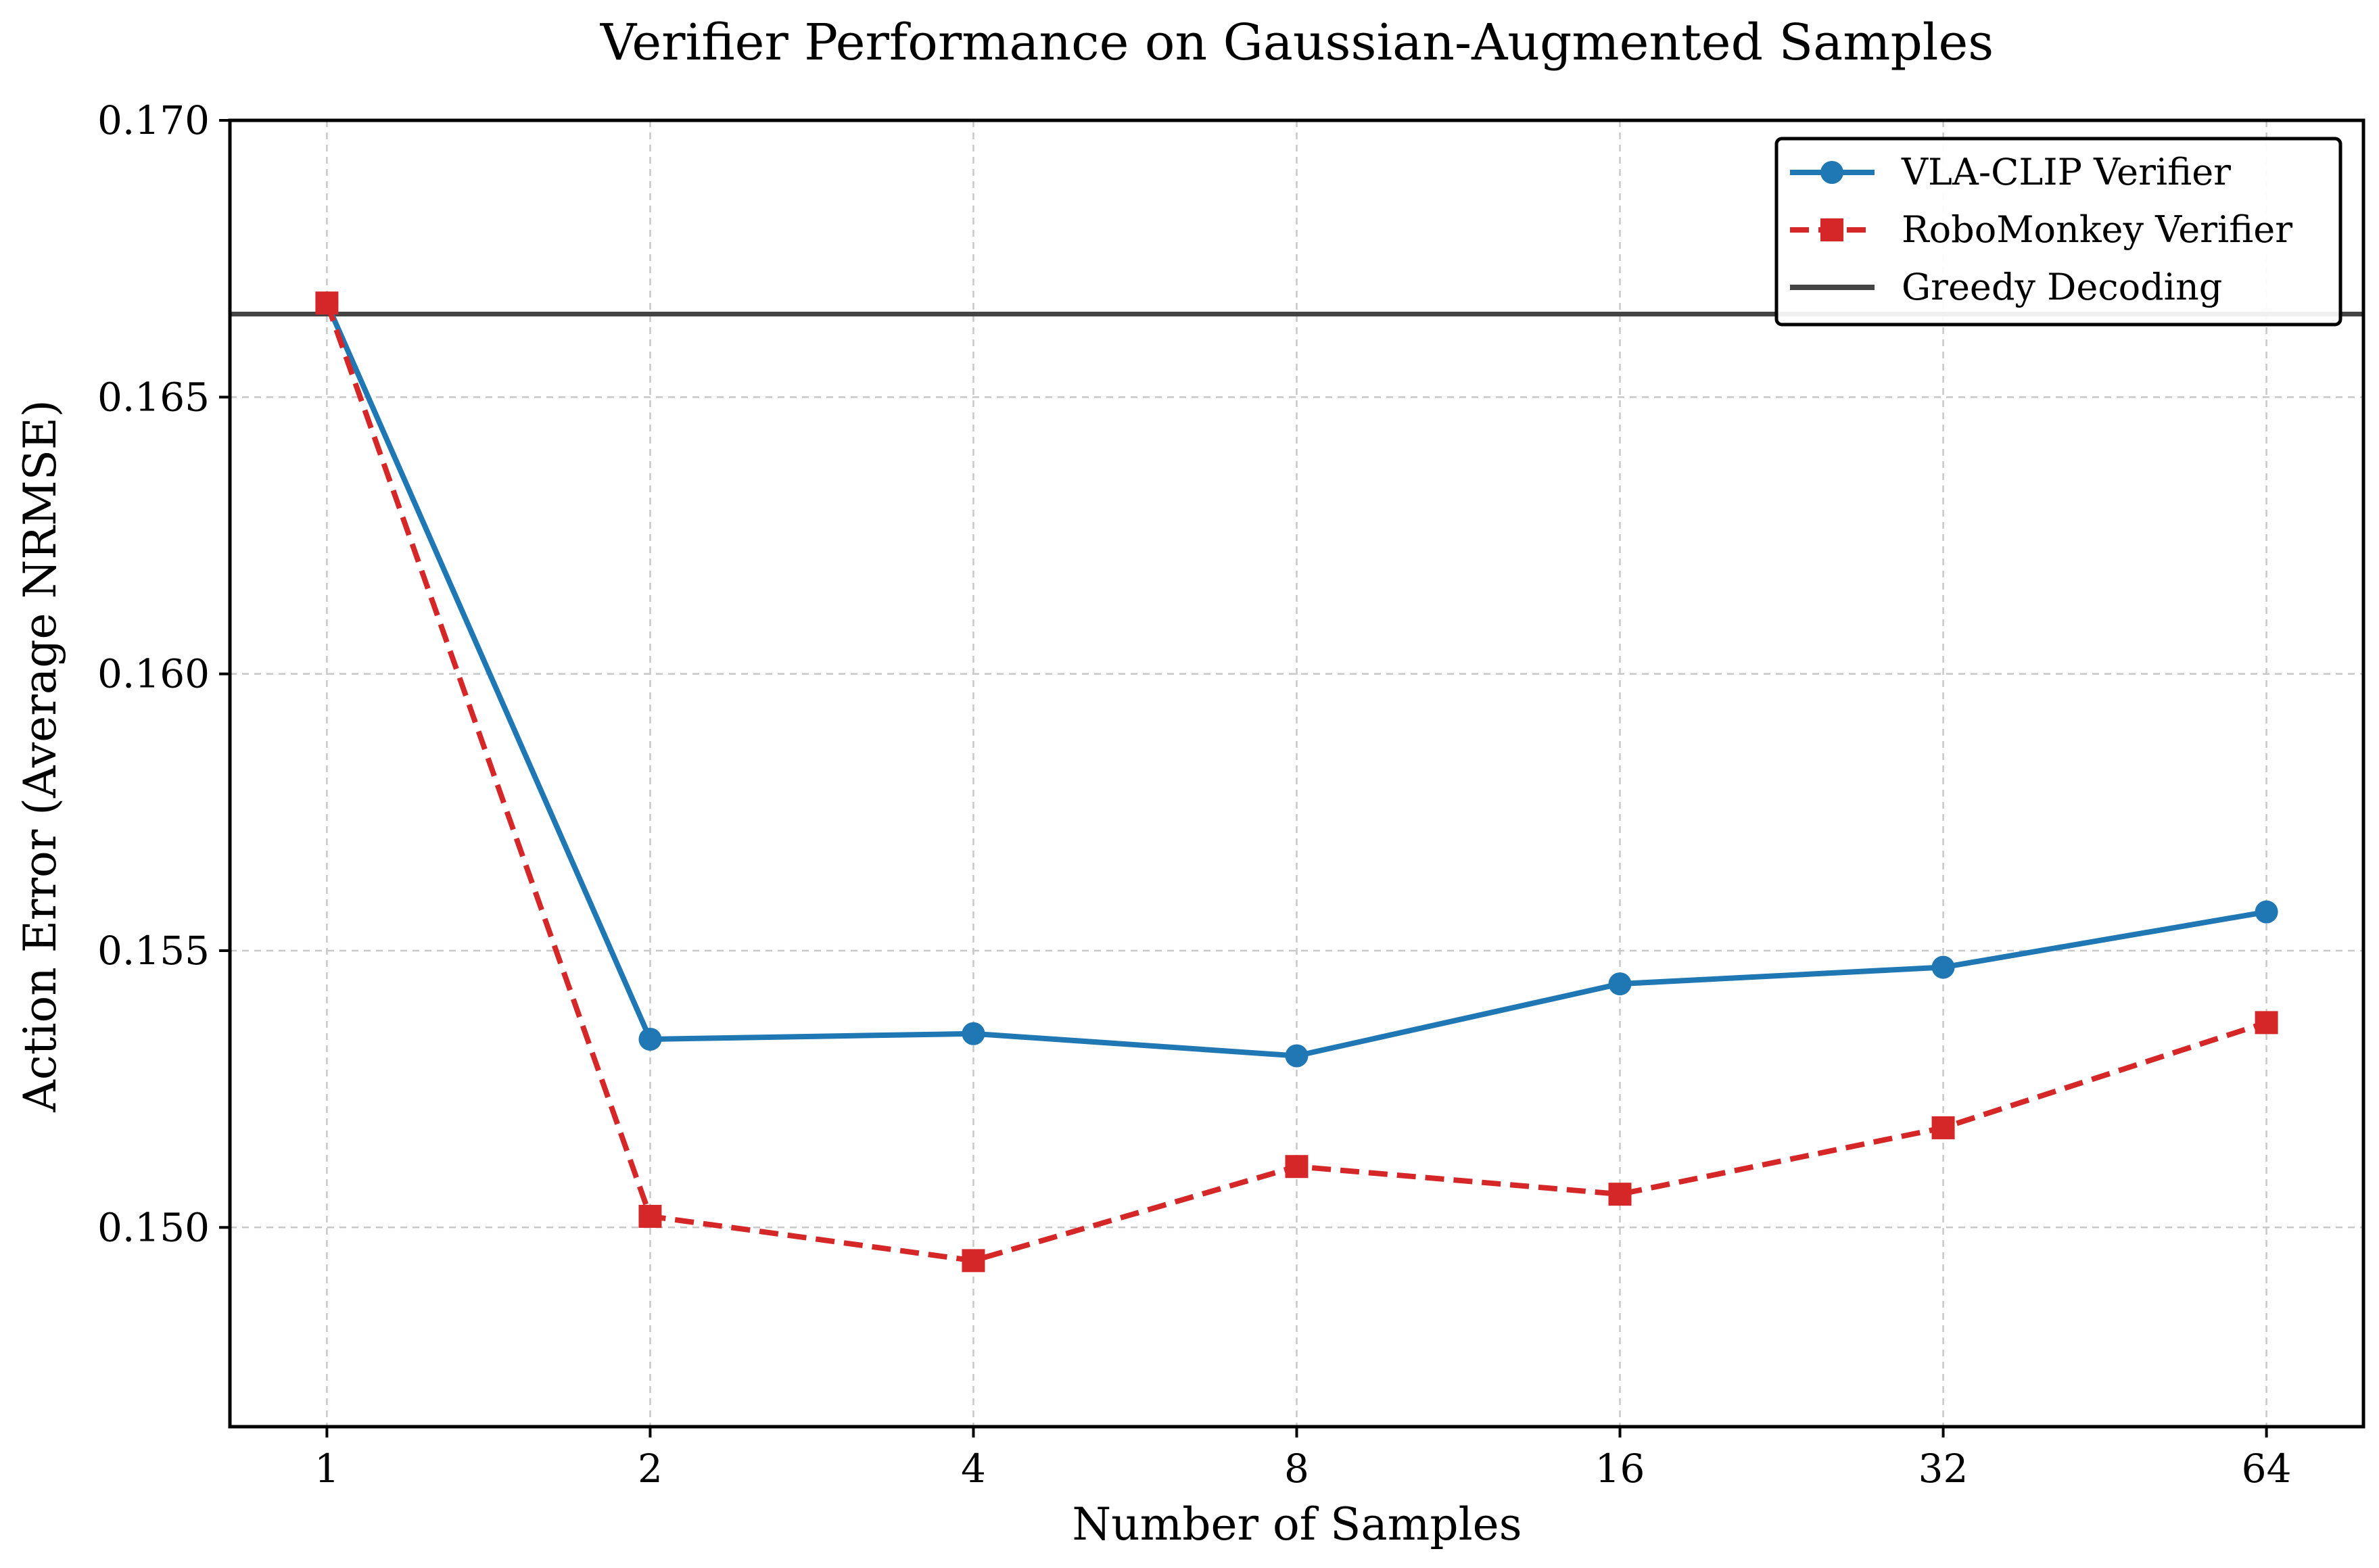 This screenshot has width=2379, height=1568. What do you see at coordinates (2066, 172) in the screenshot?
I see `legend-label-vla-clip-verifier: VLA-CLIP Verifier` at bounding box center [2066, 172].